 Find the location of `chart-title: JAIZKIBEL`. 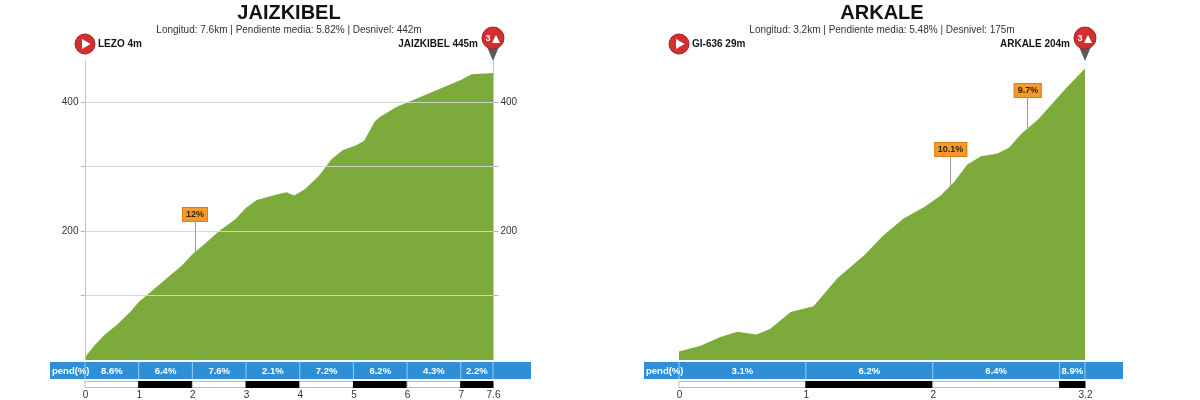

chart-title: JAIZKIBEL is located at coordinates (289, 12).